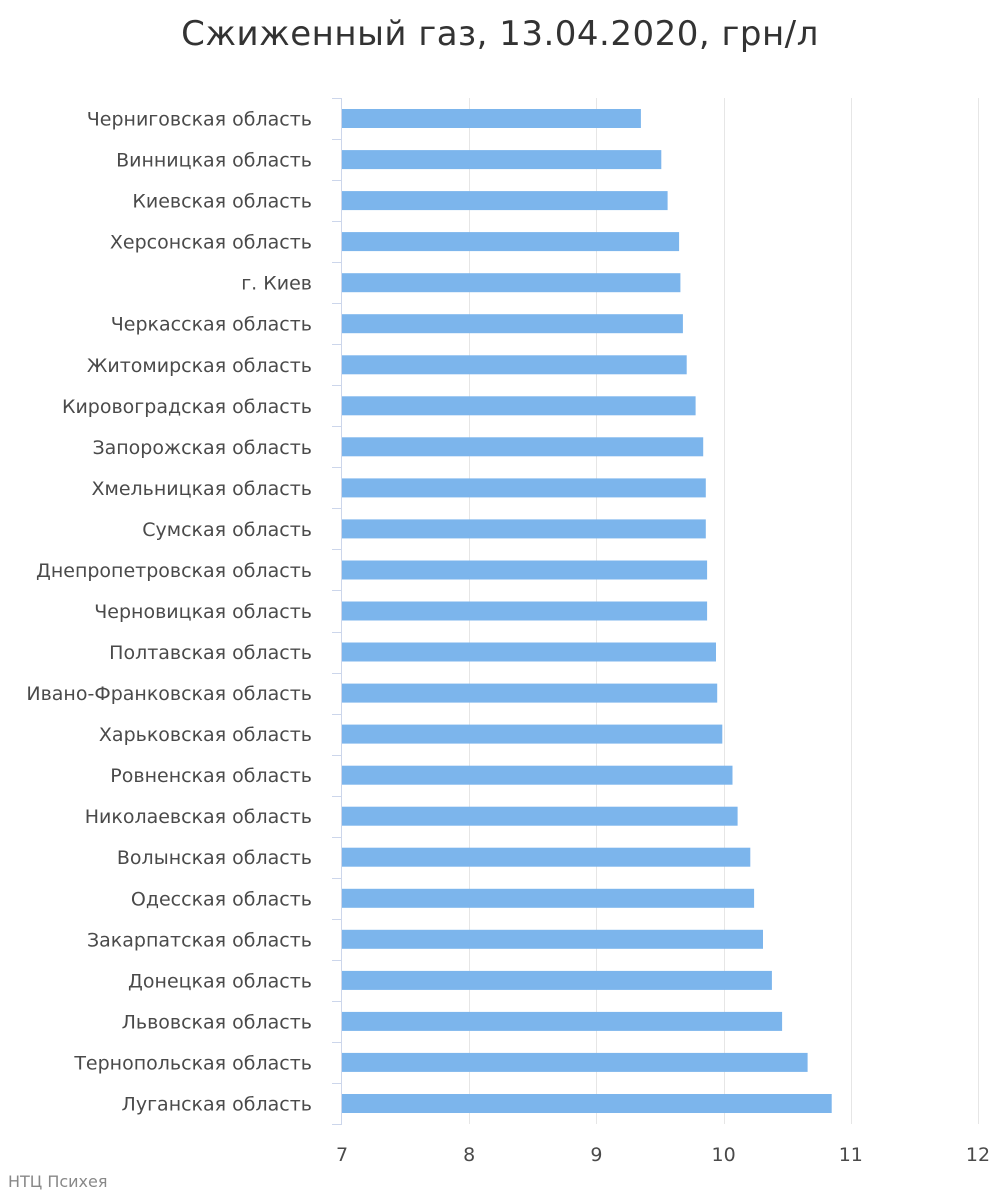  What do you see at coordinates (222, 202) in the screenshot?
I see `category-label: Киевская область` at bounding box center [222, 202].